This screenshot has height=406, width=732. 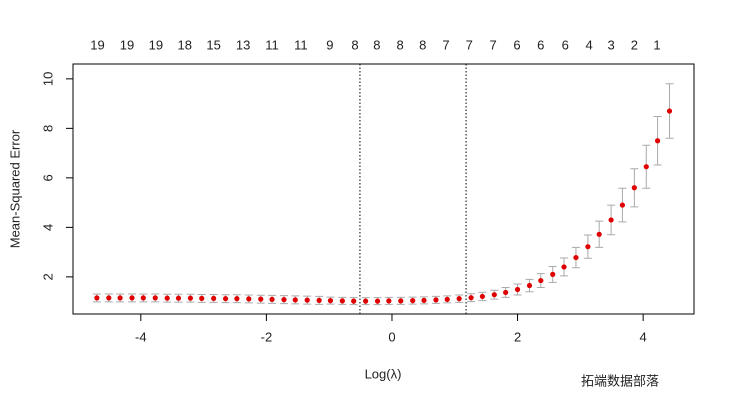 What do you see at coordinates (656, 44) in the screenshot?
I see `top-tick-label: 1` at bounding box center [656, 44].